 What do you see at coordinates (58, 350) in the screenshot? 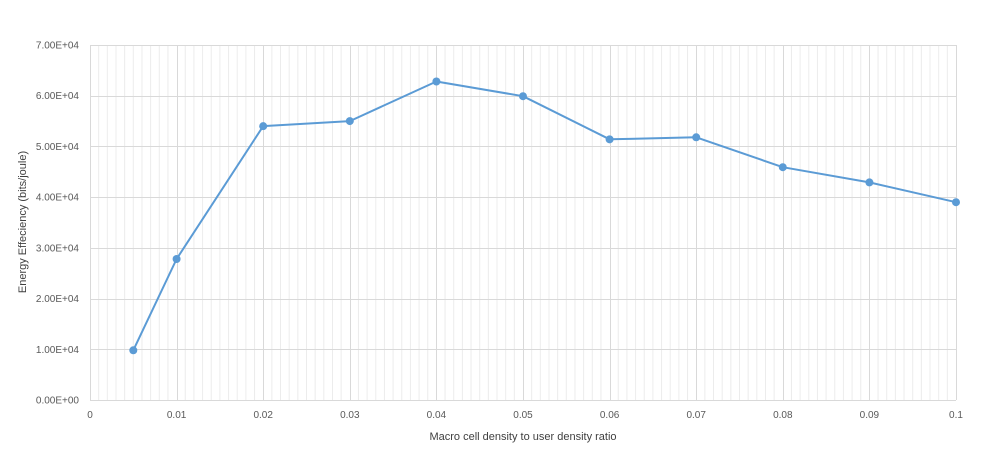
I see `y-tick-label: 1.00E+04` at bounding box center [58, 350].